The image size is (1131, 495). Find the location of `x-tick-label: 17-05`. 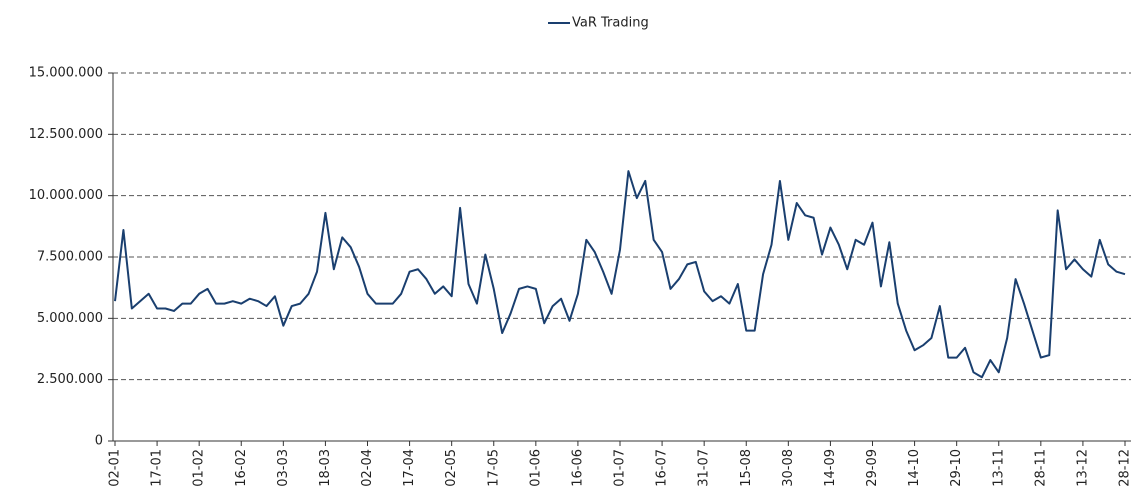

x-tick-label: 17-05 is located at coordinates (493, 468).